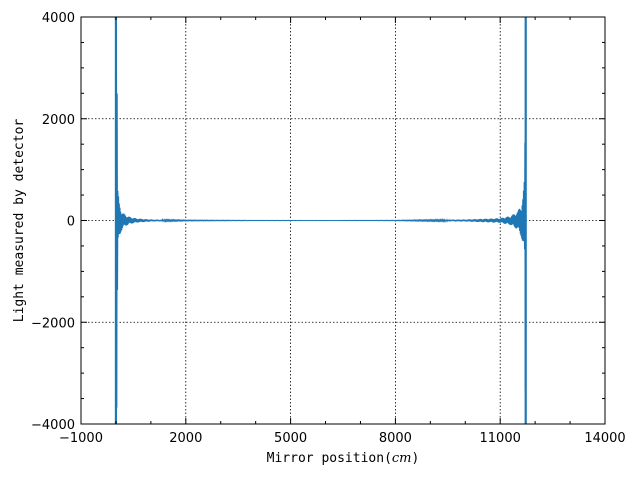  I want to click on y-tick-label: −2000, so click(53, 323).